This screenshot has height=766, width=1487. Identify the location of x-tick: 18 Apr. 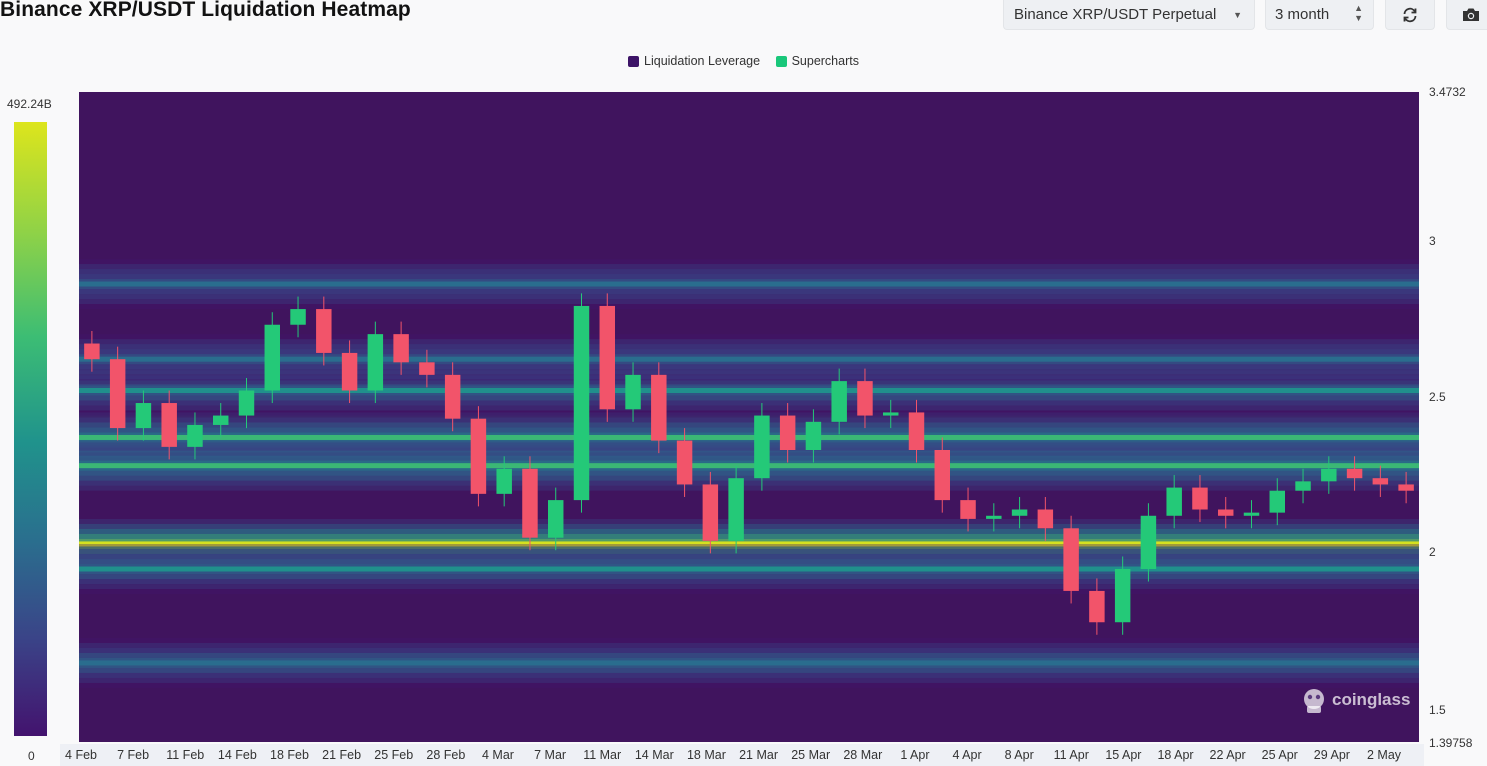
(1175, 755).